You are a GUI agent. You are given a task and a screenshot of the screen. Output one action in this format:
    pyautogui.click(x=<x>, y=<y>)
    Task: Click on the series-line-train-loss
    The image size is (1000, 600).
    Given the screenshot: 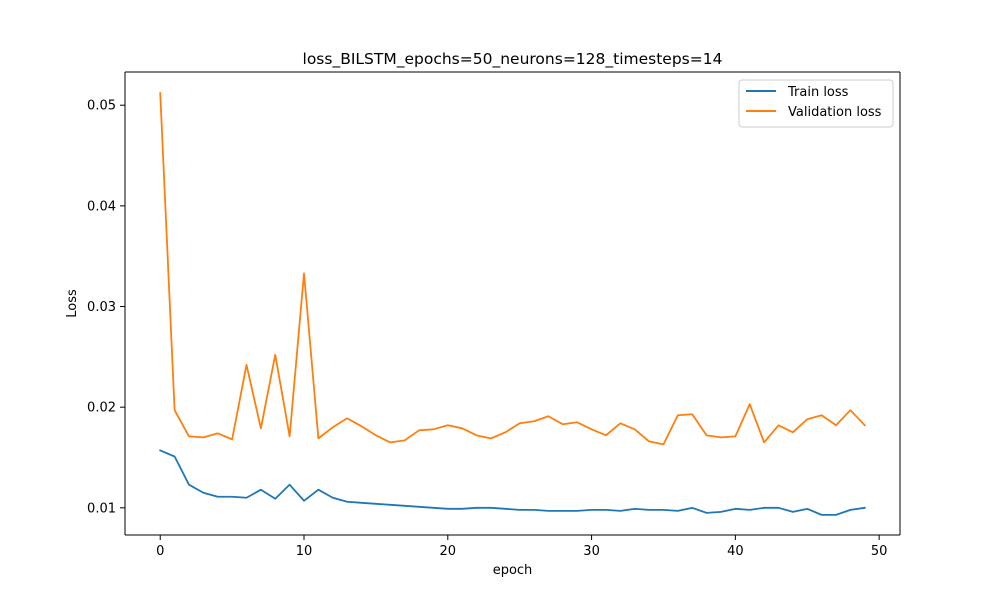 What is the action you would take?
    pyautogui.click(x=512, y=482)
    